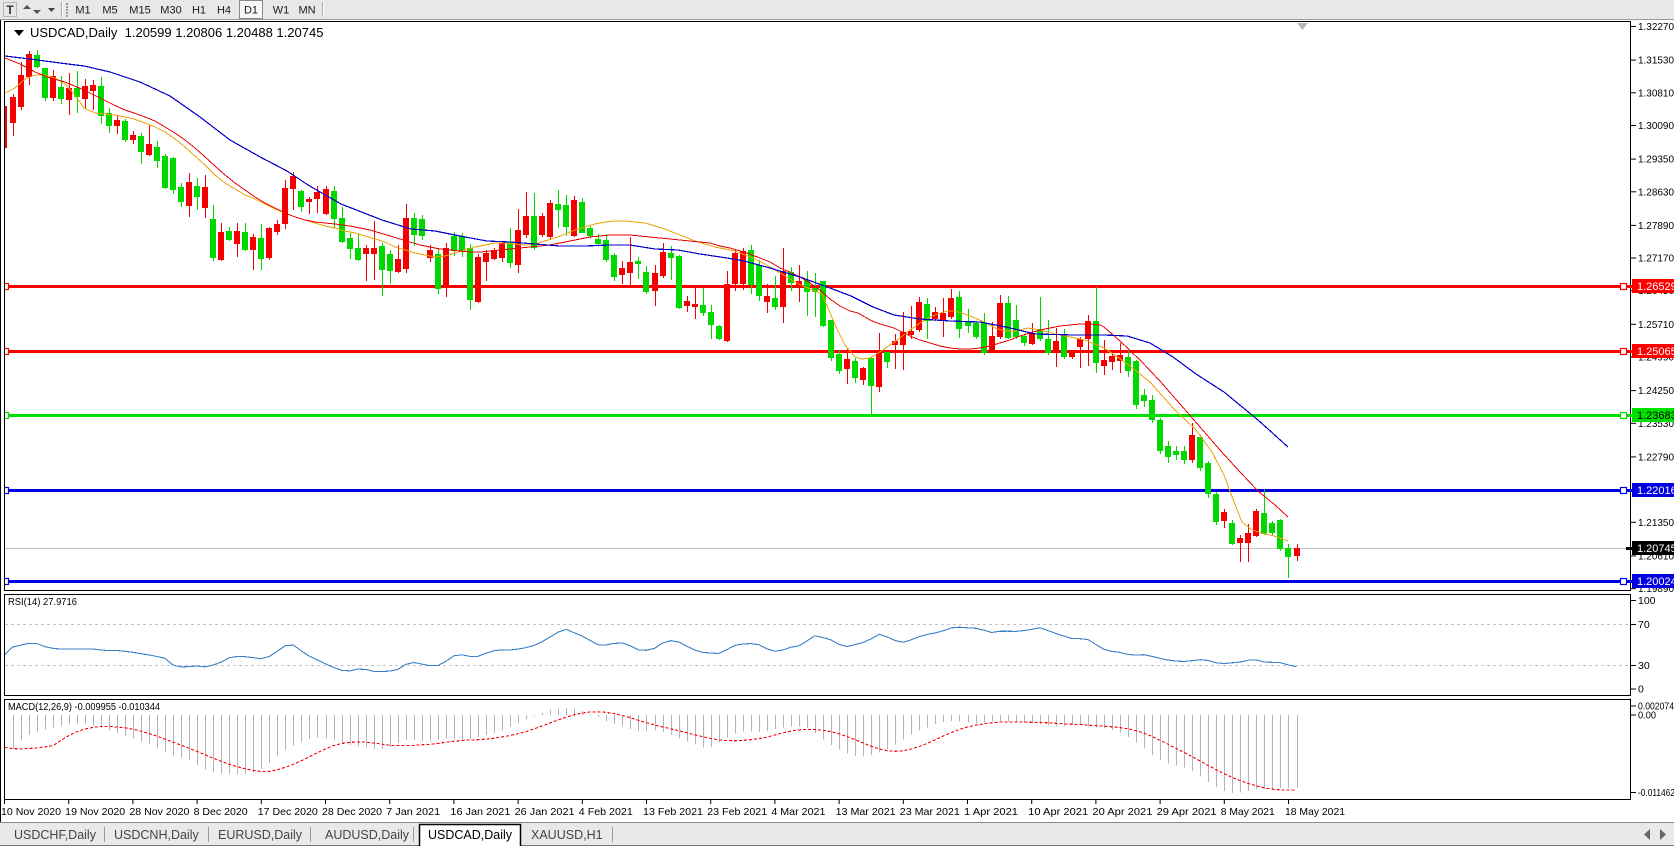  What do you see at coordinates (281, 11) in the screenshot?
I see `svg-text: W1` at bounding box center [281, 11].